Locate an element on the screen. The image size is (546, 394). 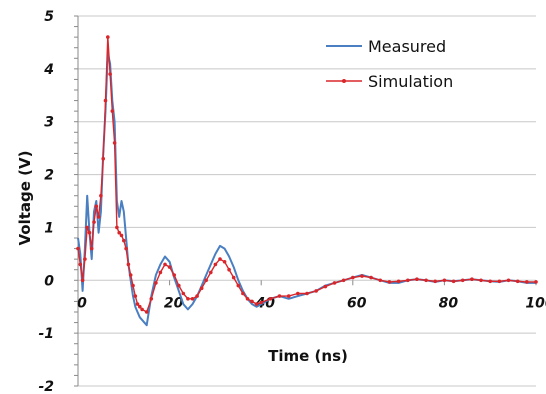
y-tick-label: 5 is located at coordinates (49, 17).